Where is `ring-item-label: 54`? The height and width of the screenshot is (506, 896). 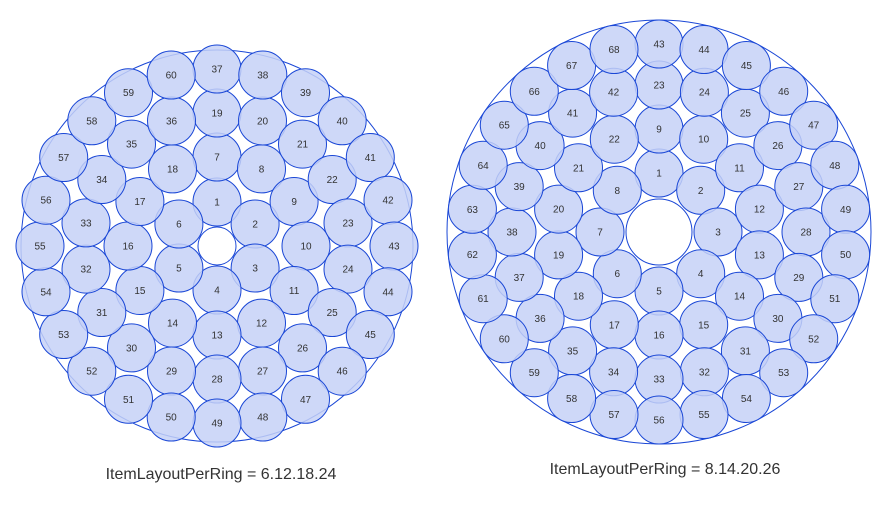 ring-item-label: 54 is located at coordinates (46, 292).